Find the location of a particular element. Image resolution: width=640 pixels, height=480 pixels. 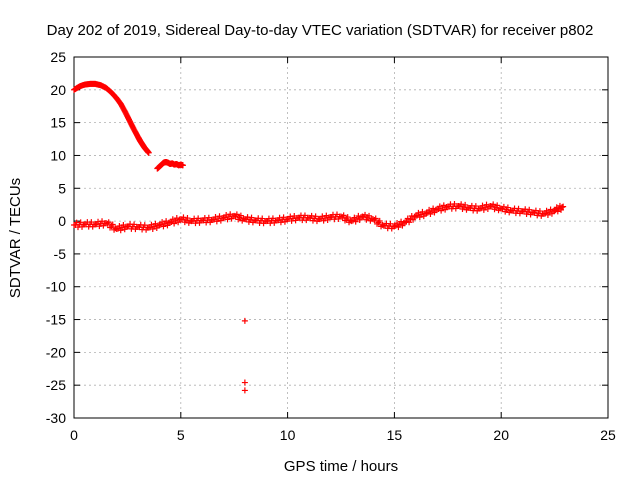

point-short-segment is located at coordinates (182, 165).